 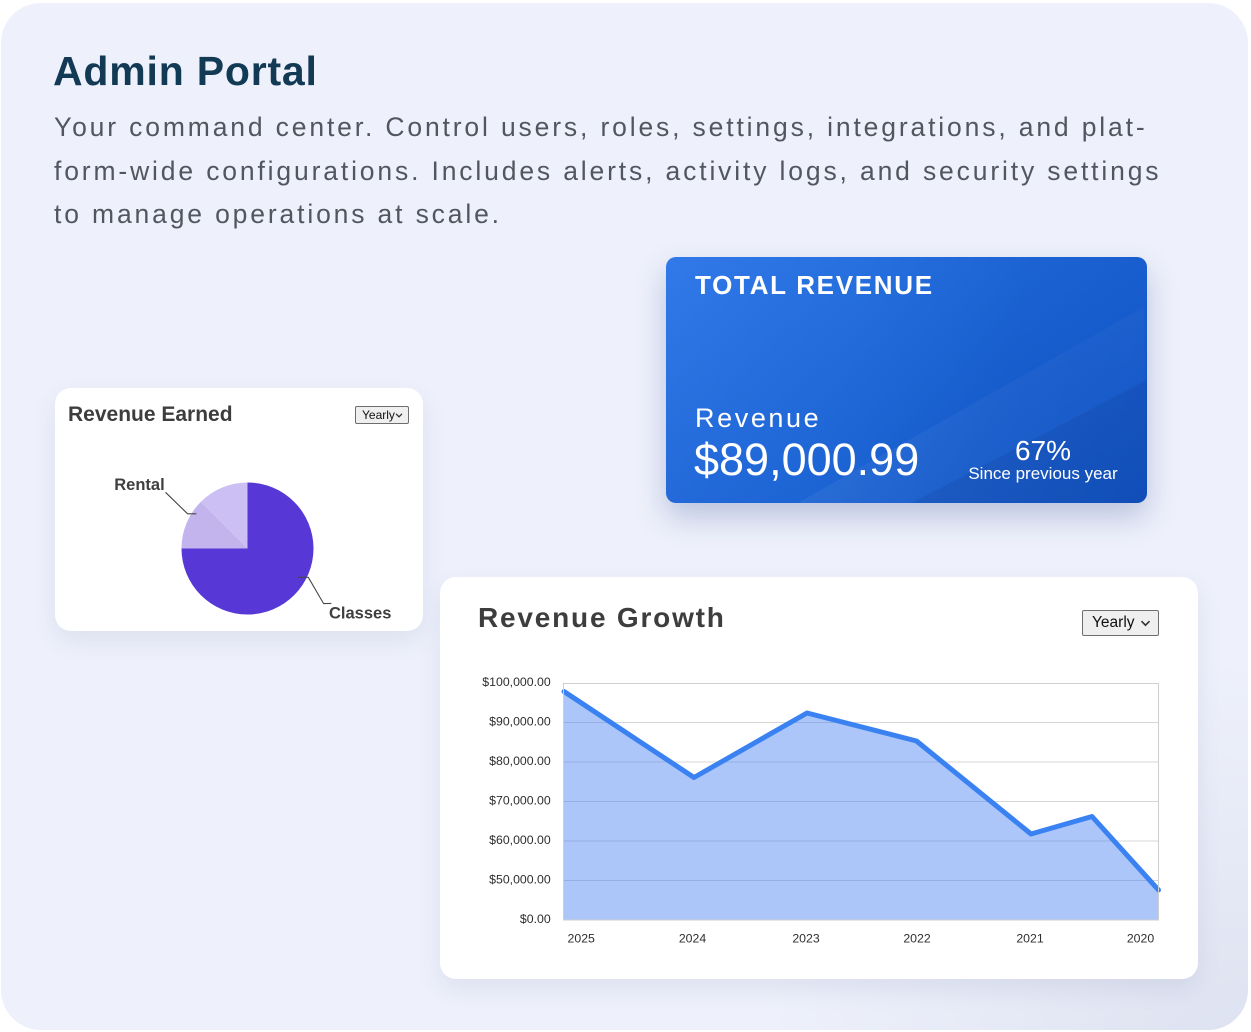 I want to click on svg-text: 2024, so click(x=693, y=938).